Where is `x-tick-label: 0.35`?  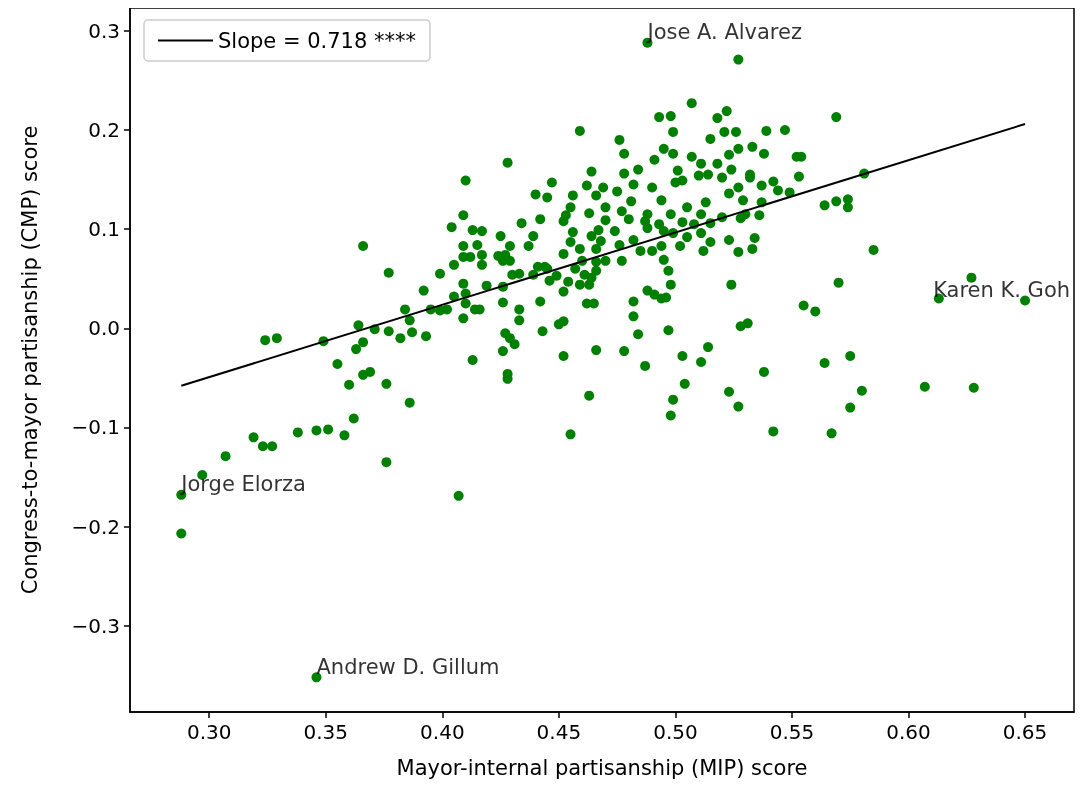
x-tick-label: 0.35 is located at coordinates (326, 732).